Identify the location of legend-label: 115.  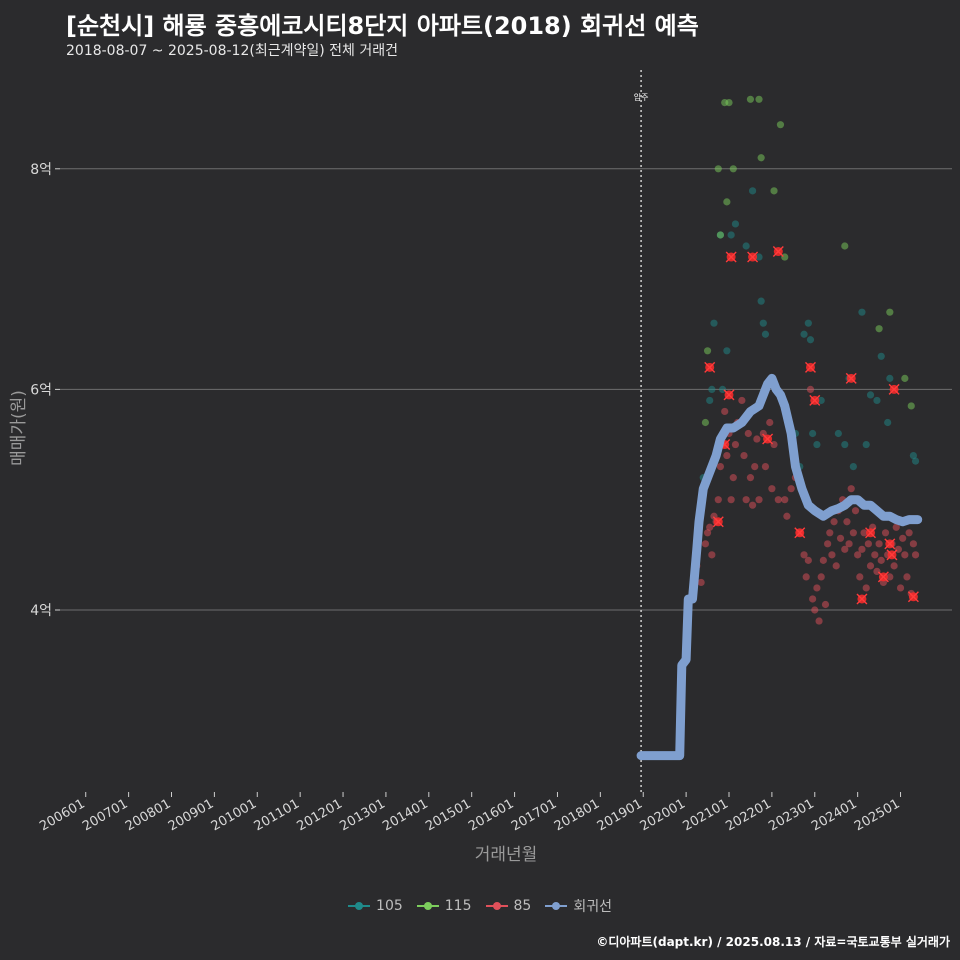
(458, 906).